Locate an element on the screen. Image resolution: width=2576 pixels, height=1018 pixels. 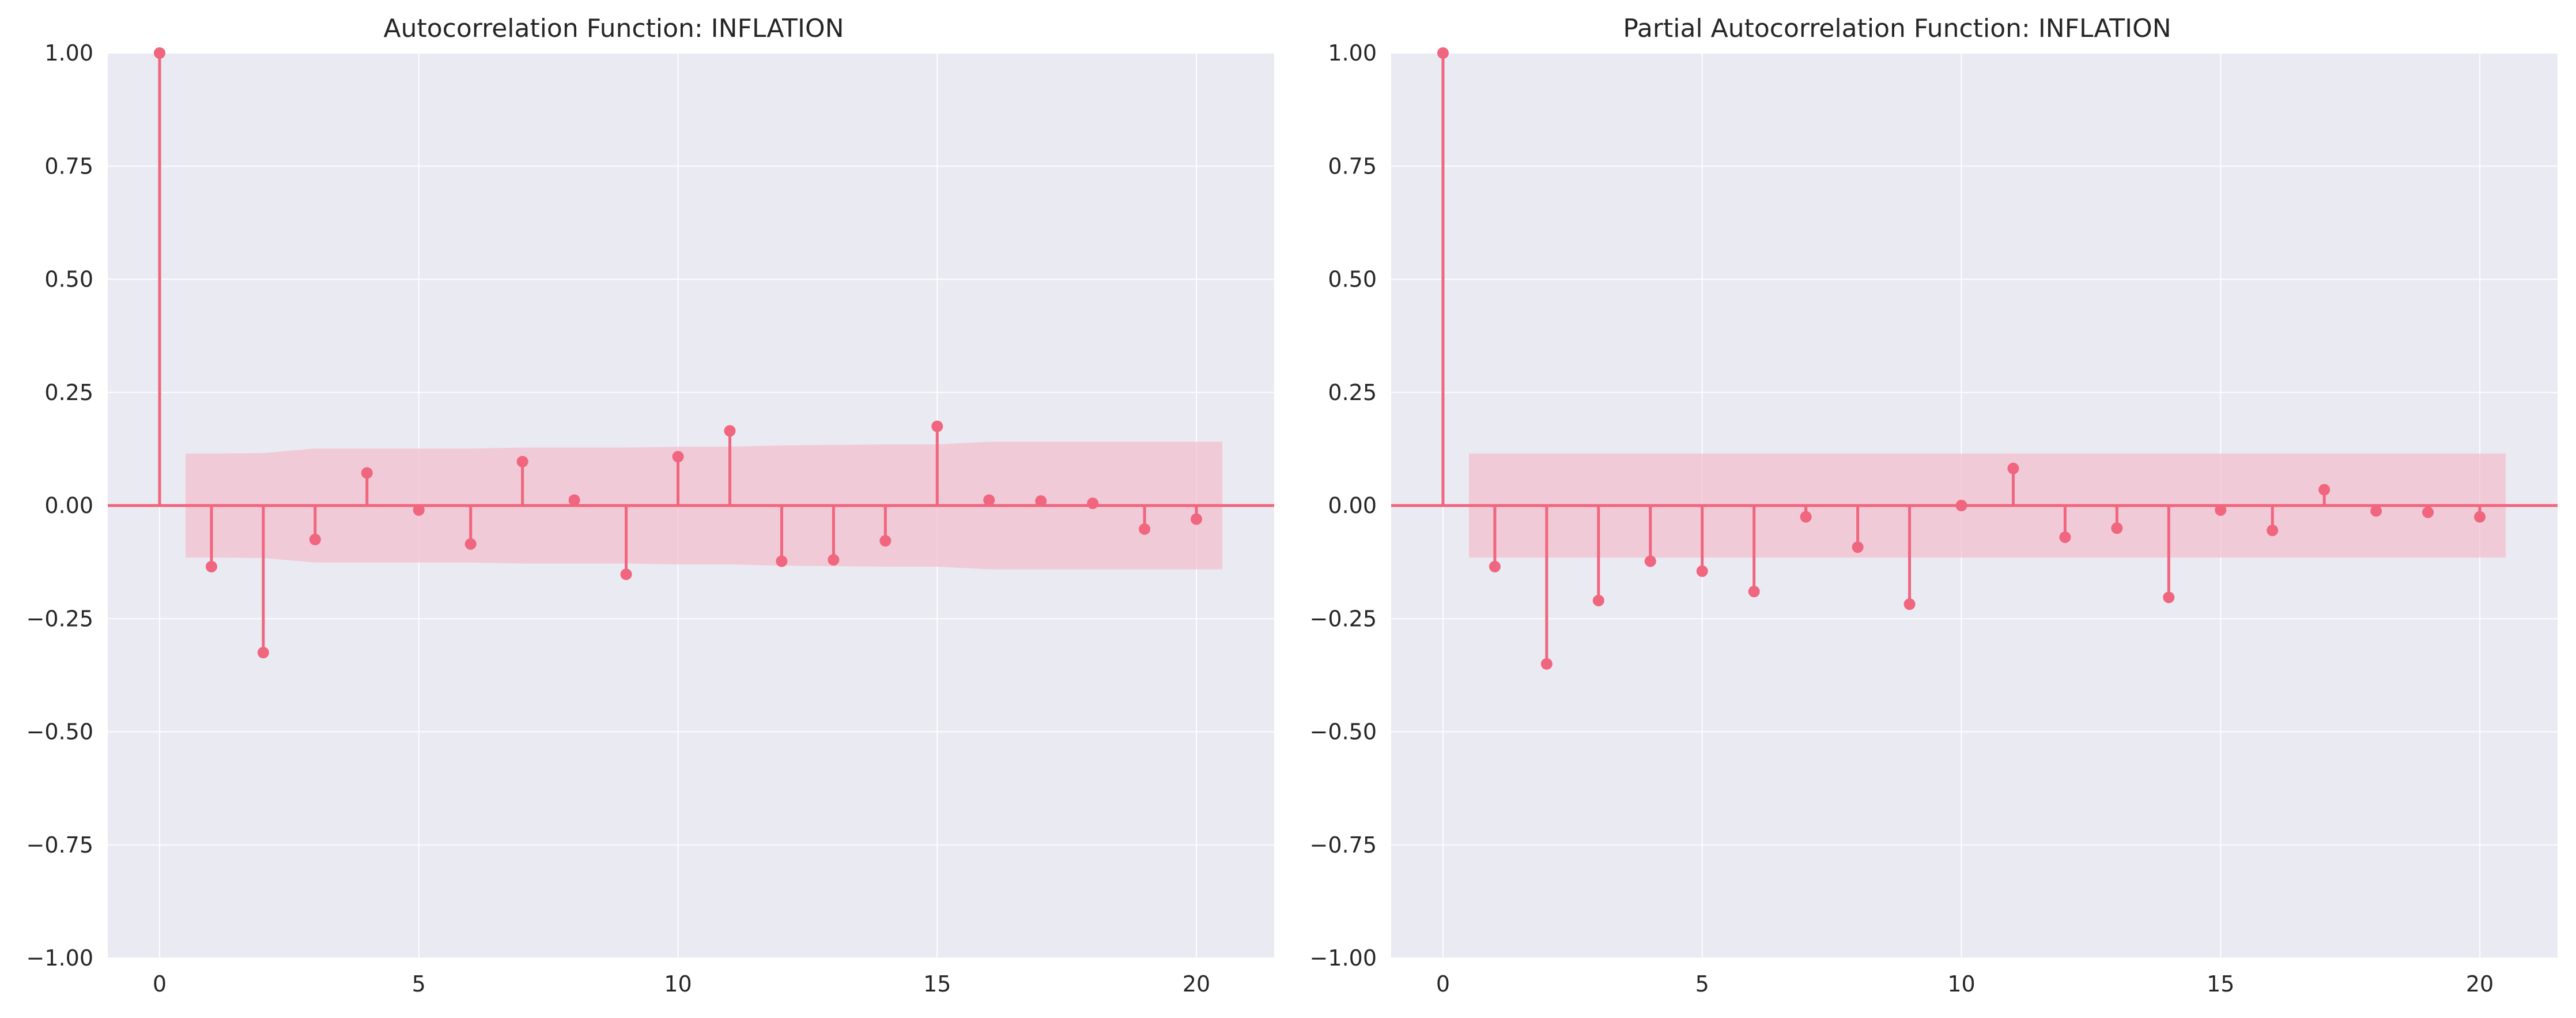
acf-title: Autocorrelation Function: INFLATION is located at coordinates (613, 28).